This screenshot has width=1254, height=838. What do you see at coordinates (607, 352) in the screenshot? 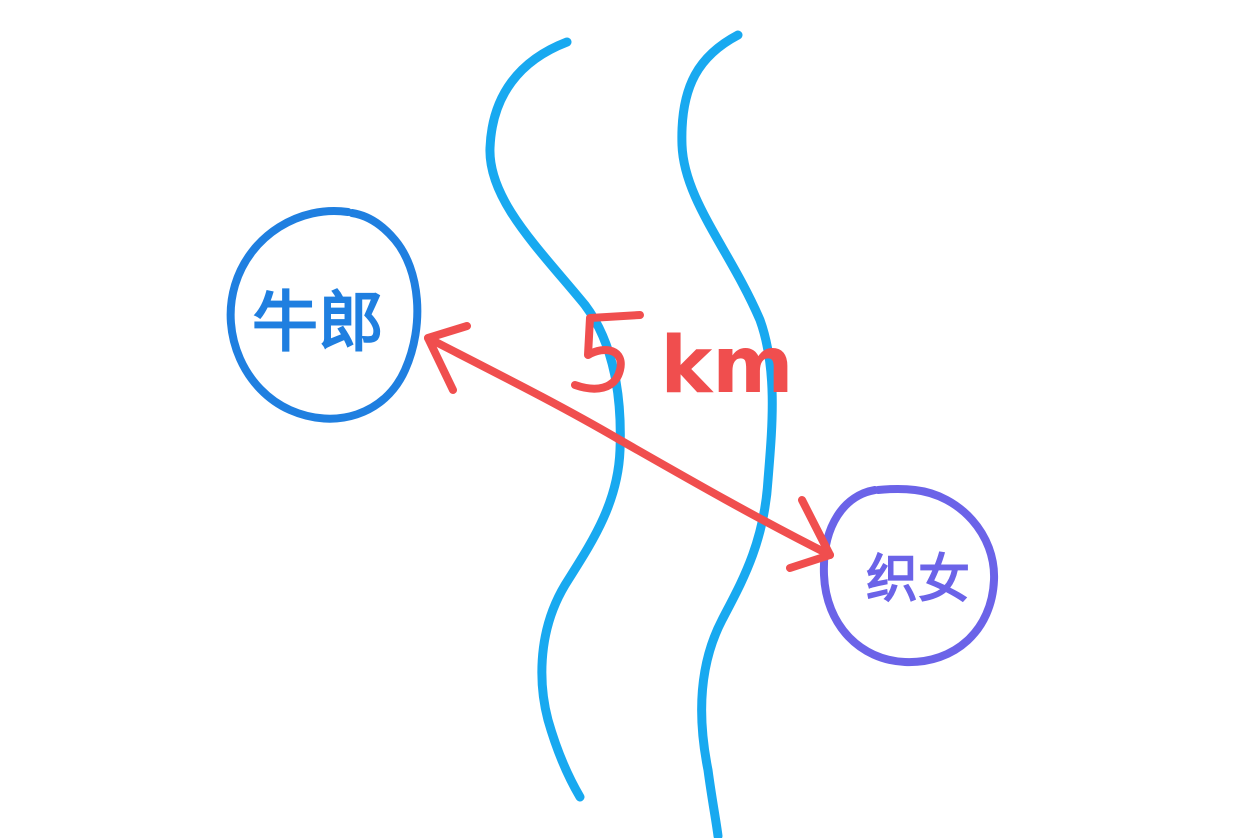
I see `distance-number-glyph` at bounding box center [607, 352].